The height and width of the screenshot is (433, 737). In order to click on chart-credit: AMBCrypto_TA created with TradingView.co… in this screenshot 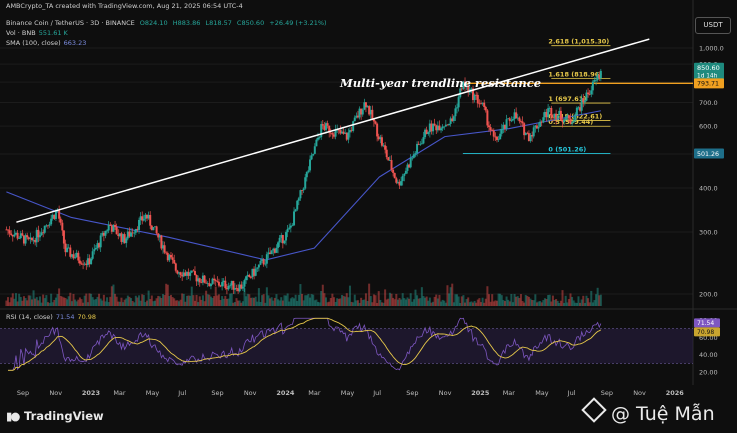, I will do `click(124, 6)`.